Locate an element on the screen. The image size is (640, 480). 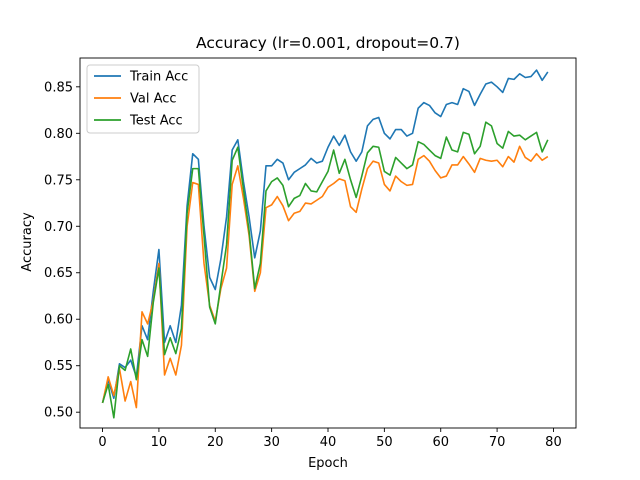
legend-box is located at coordinates (143, 99).